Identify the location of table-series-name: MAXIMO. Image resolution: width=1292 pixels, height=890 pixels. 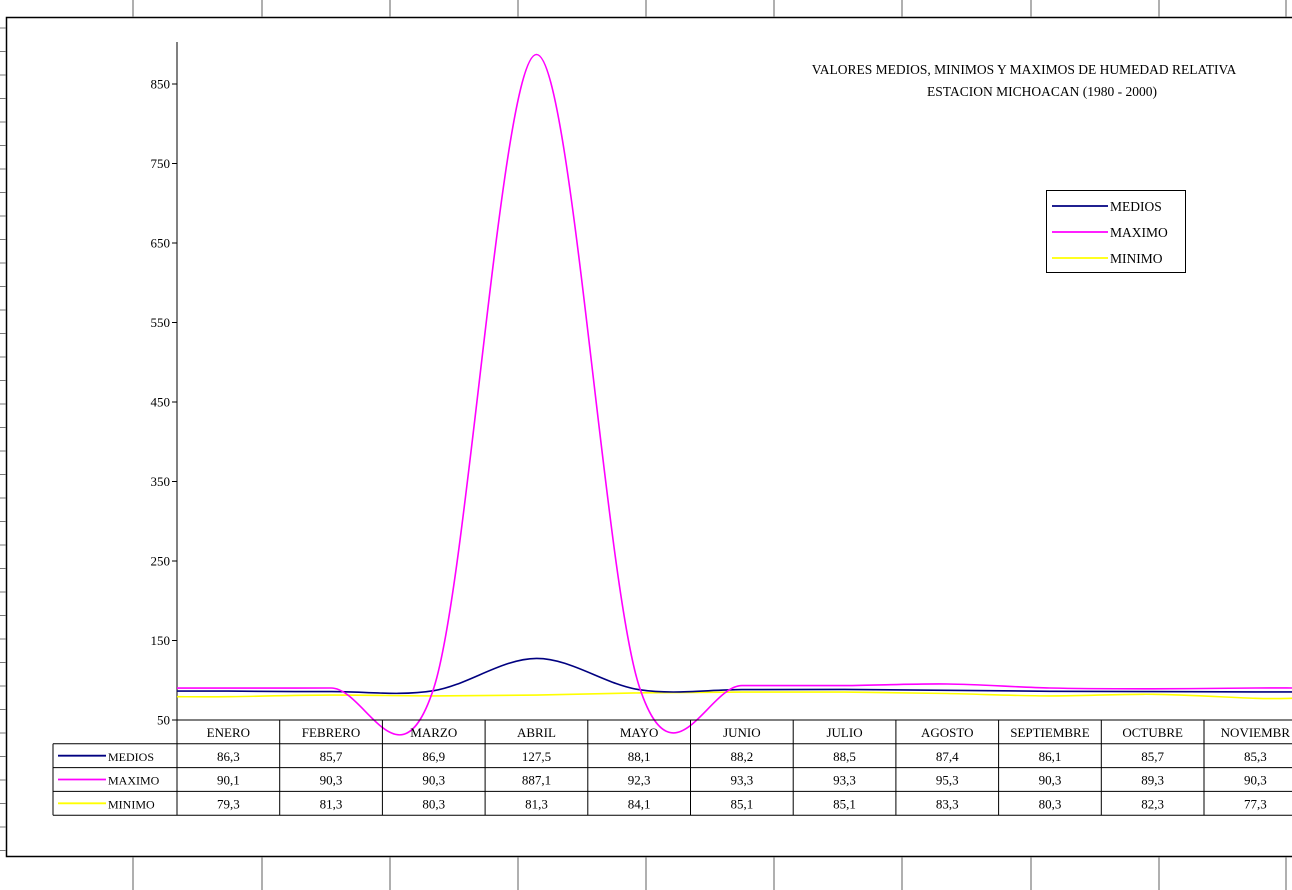
(134, 781).